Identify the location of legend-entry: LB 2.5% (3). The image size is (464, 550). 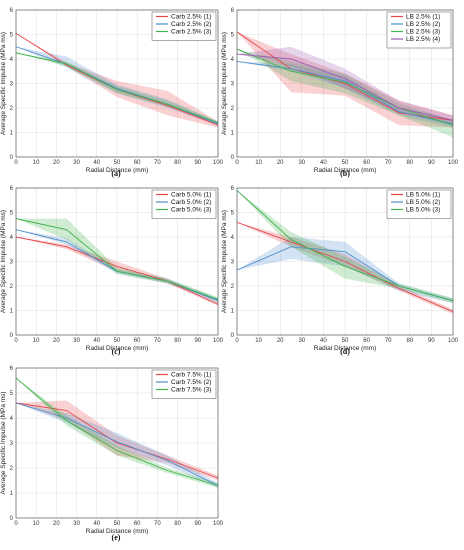
(423, 32).